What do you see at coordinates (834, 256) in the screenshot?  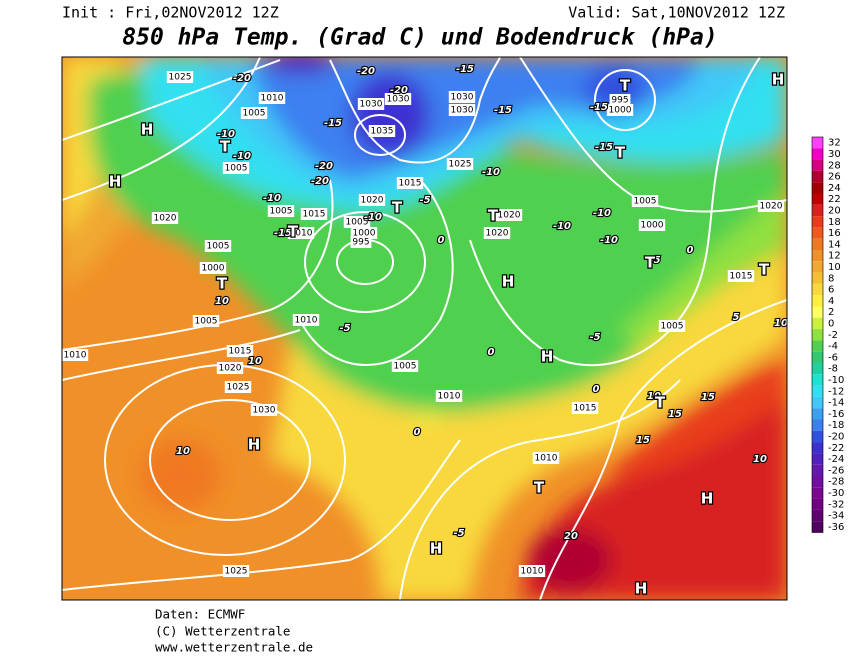 I see `colorbar-label: 12` at bounding box center [834, 256].